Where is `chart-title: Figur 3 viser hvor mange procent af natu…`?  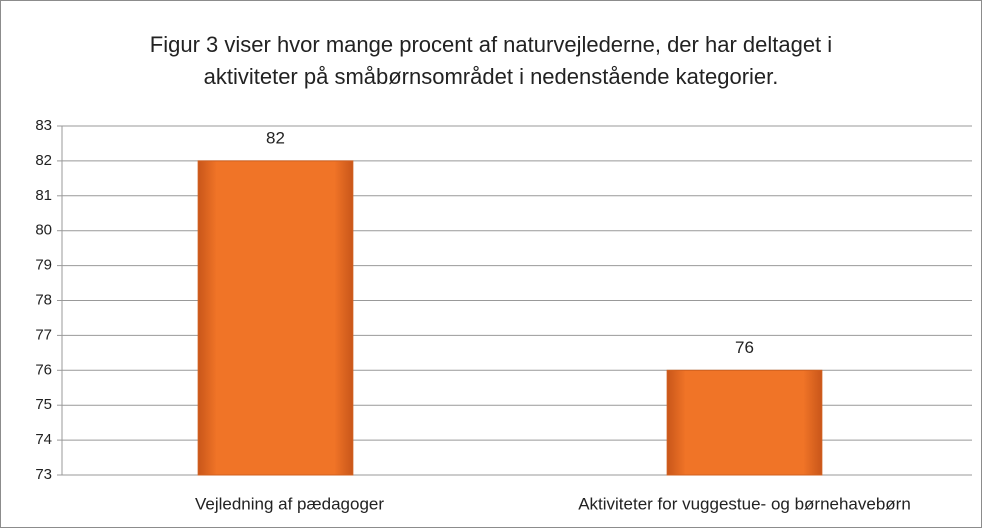
chart-title: Figur 3 viser hvor mange procent af natu… is located at coordinates (491, 60).